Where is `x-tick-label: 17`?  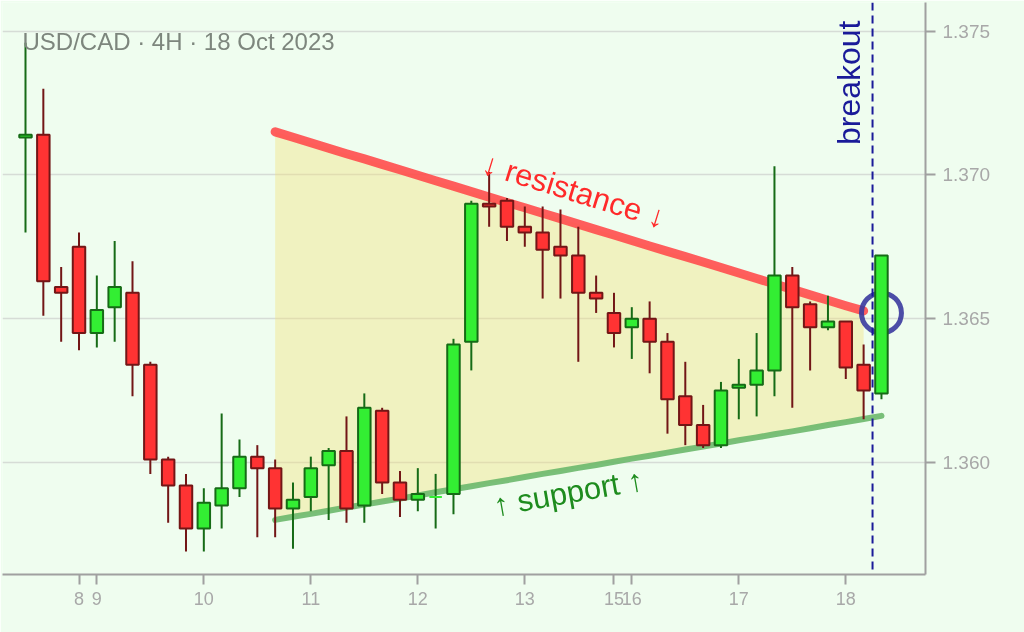
x-tick-label: 17 is located at coordinates (738, 598).